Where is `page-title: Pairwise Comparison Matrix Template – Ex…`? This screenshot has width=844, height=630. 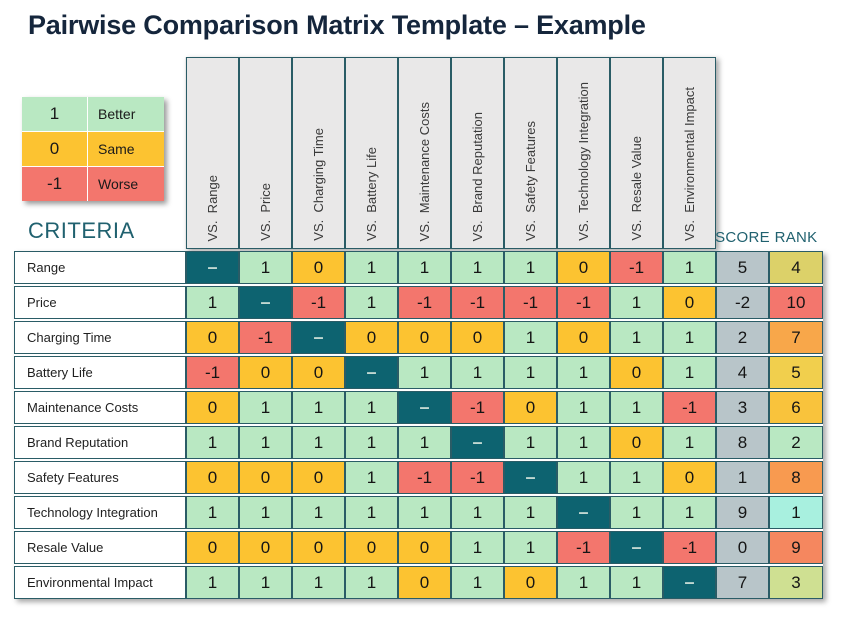 page-title: Pairwise Comparison Matrix Template – Ex… is located at coordinates (337, 25).